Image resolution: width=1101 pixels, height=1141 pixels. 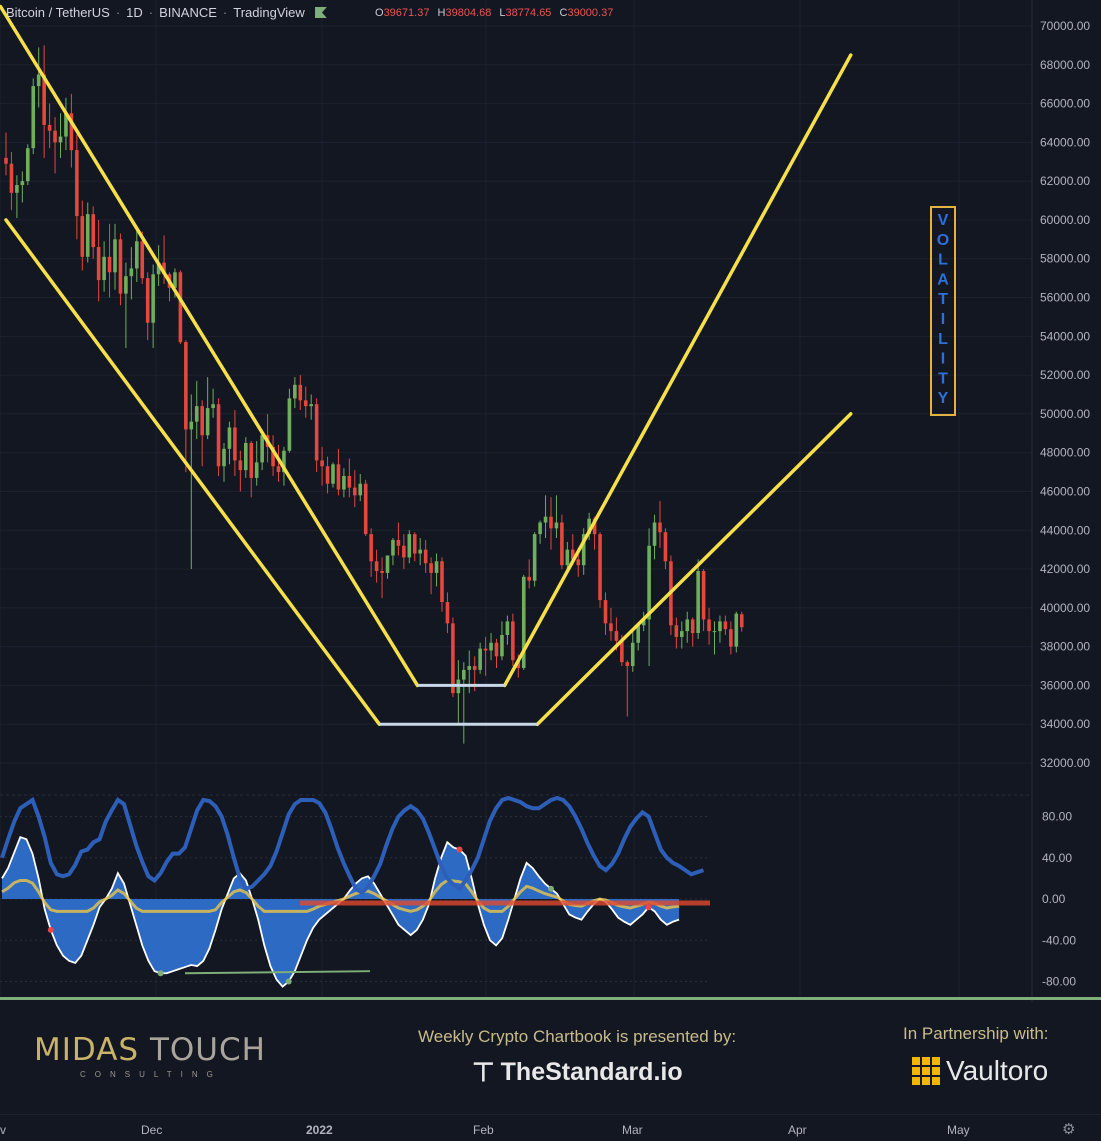 What do you see at coordinates (1065, 491) in the screenshot?
I see `price-tick-label: 46000.00` at bounding box center [1065, 491].